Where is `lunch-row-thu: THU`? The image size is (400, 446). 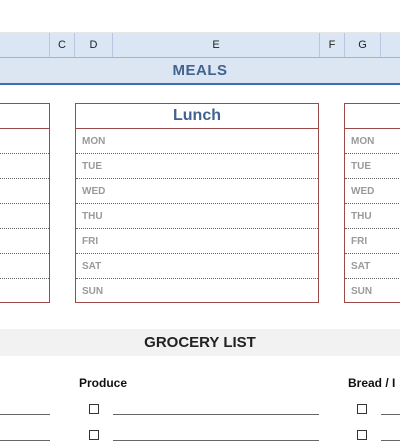 lunch-row-thu: THU is located at coordinates (197, 216).